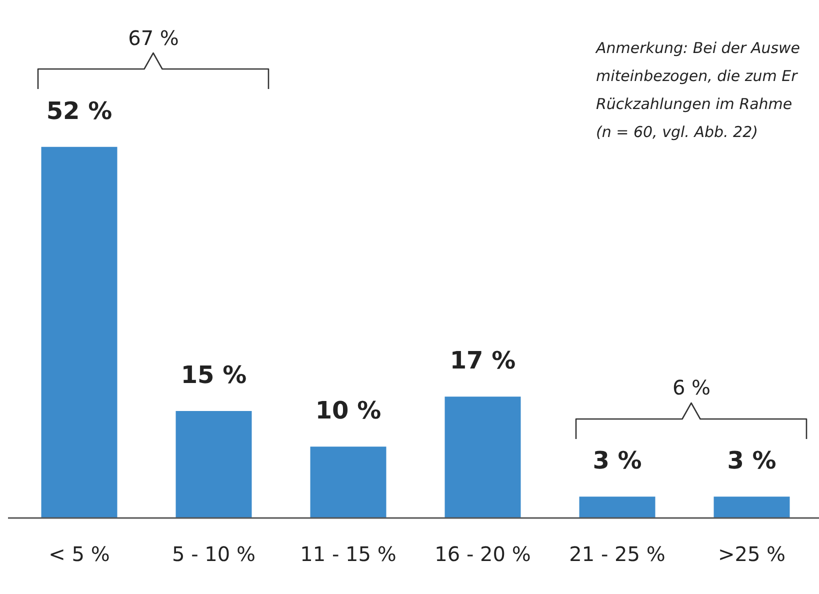 The width and height of the screenshot is (819, 594). What do you see at coordinates (699, 48) in the screenshot?
I see `text: Anmerkung: Bei der Auswe` at bounding box center [699, 48].